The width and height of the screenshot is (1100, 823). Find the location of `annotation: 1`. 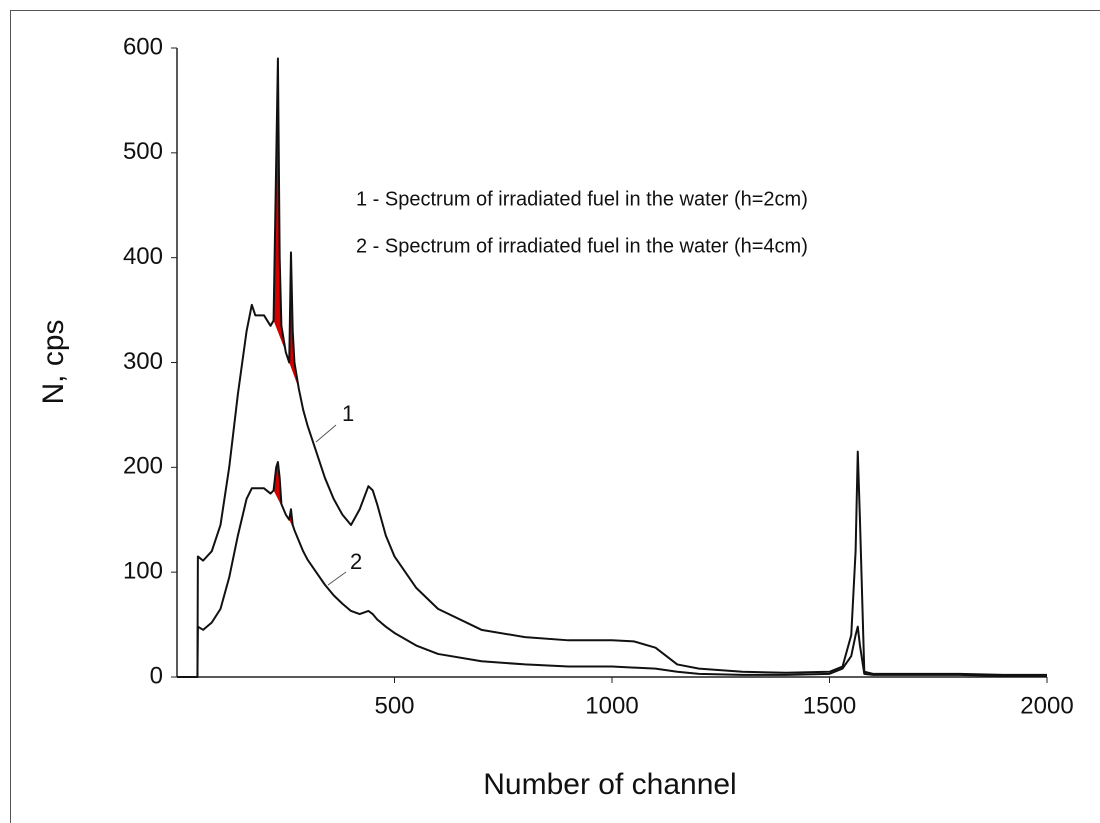

annotation: 1 is located at coordinates (348, 413).